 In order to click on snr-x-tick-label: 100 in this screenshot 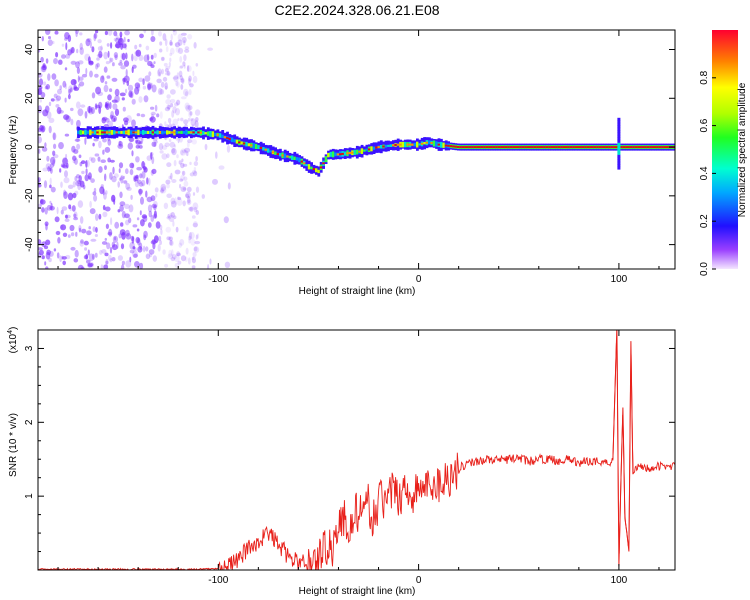, I will do `click(619, 580)`.